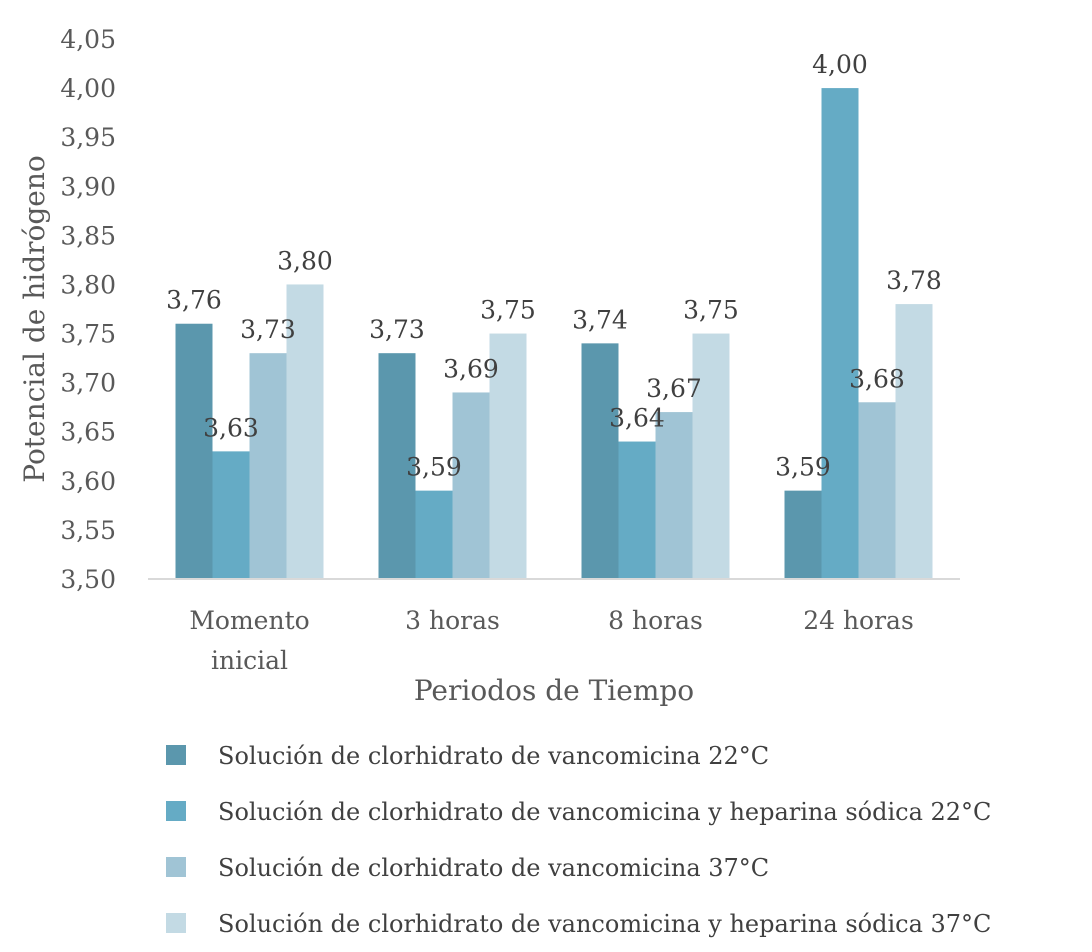 The height and width of the screenshot is (952, 1092). I want to click on data-label: 4,00, so click(840, 64).